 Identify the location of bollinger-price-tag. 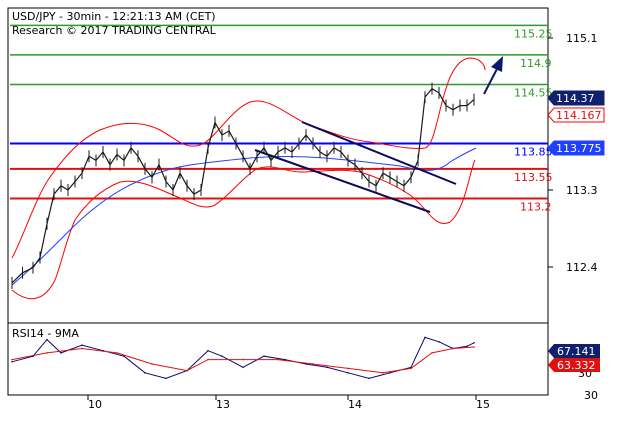
(576, 115).